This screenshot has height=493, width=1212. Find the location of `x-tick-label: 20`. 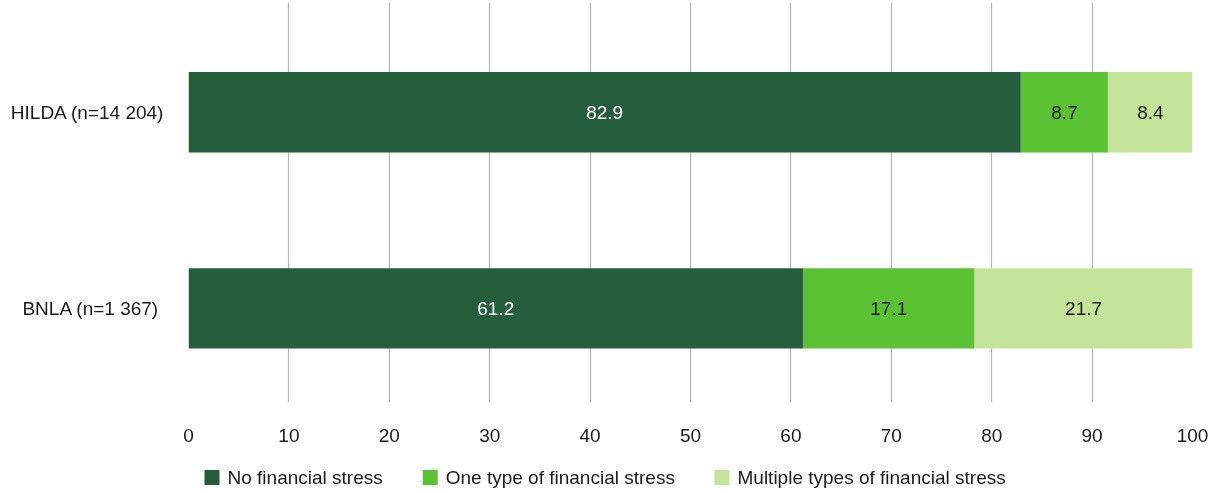

x-tick-label: 20 is located at coordinates (389, 435).